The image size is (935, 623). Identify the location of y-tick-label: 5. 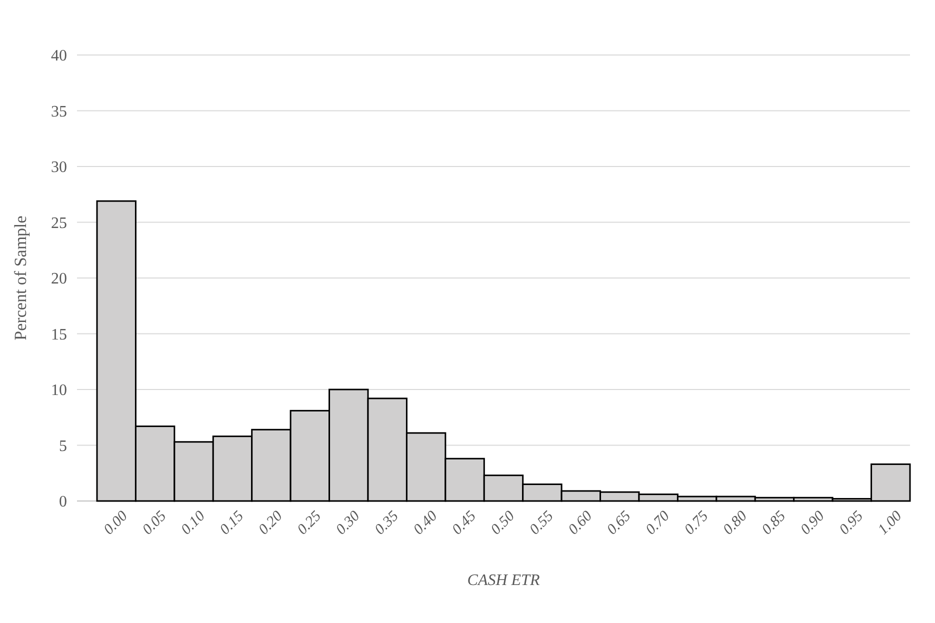
(63, 446).